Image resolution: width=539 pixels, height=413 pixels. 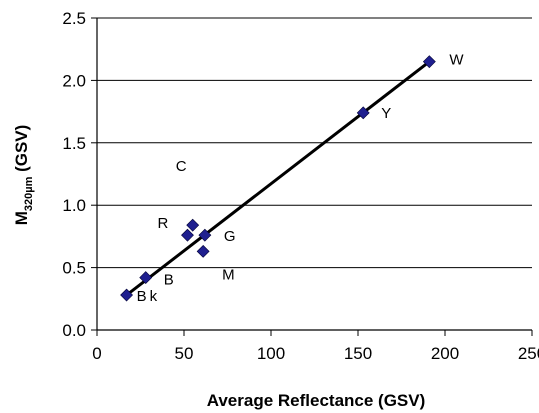 I want to click on data-point-y, so click(x=363, y=113).